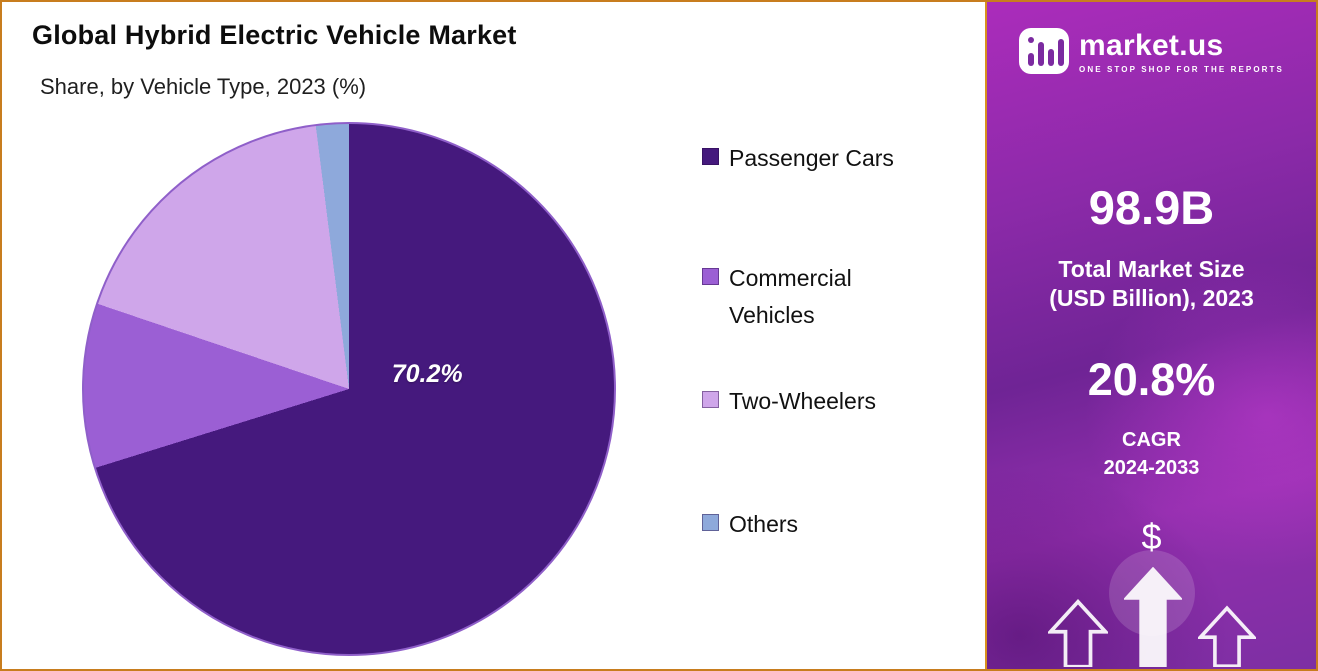 The width and height of the screenshot is (1318, 671). I want to click on legend-item-passenger-cars: Passenger Cars, so click(798, 158).